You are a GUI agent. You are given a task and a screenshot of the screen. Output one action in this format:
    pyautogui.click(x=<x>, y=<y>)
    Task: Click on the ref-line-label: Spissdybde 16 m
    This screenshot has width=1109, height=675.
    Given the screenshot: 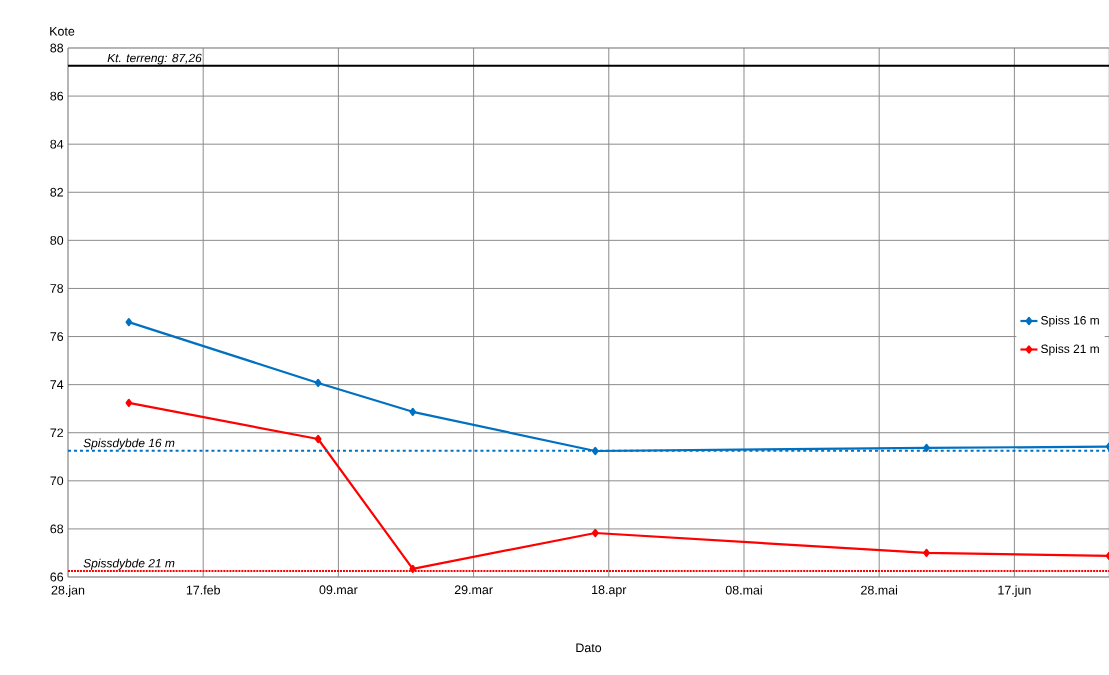 What is the action you would take?
    pyautogui.click(x=129, y=444)
    